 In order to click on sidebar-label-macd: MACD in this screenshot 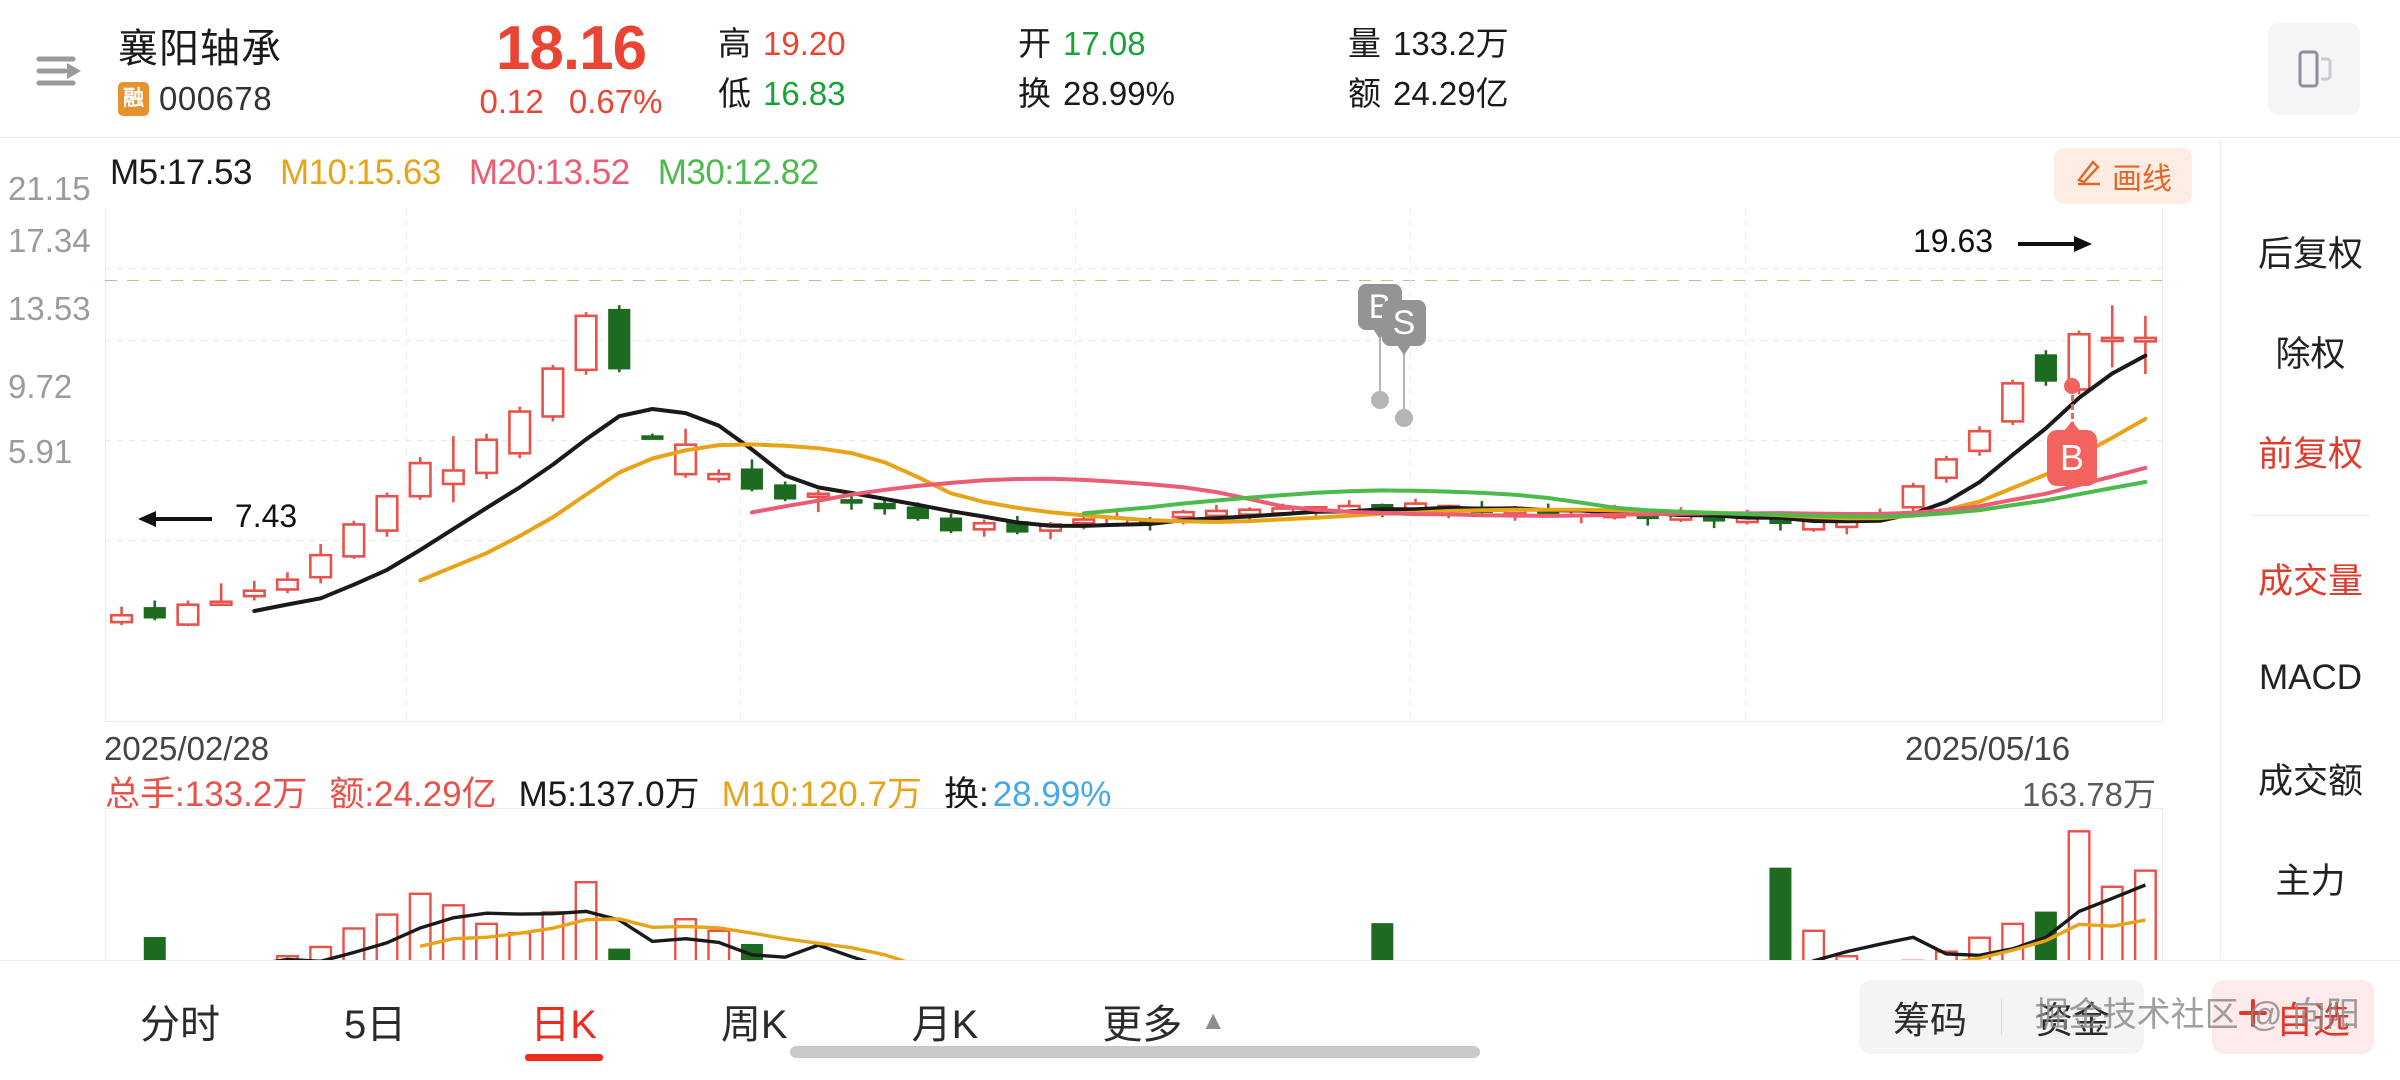, I will do `click(2310, 677)`.